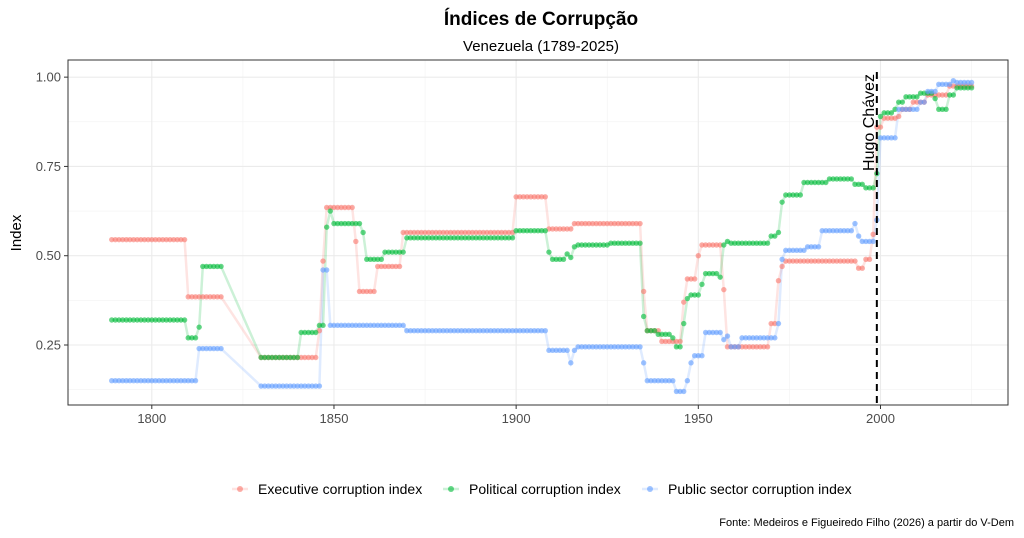  What do you see at coordinates (48, 166) in the screenshot?
I see `y-tick-label: 0.75` at bounding box center [48, 166].